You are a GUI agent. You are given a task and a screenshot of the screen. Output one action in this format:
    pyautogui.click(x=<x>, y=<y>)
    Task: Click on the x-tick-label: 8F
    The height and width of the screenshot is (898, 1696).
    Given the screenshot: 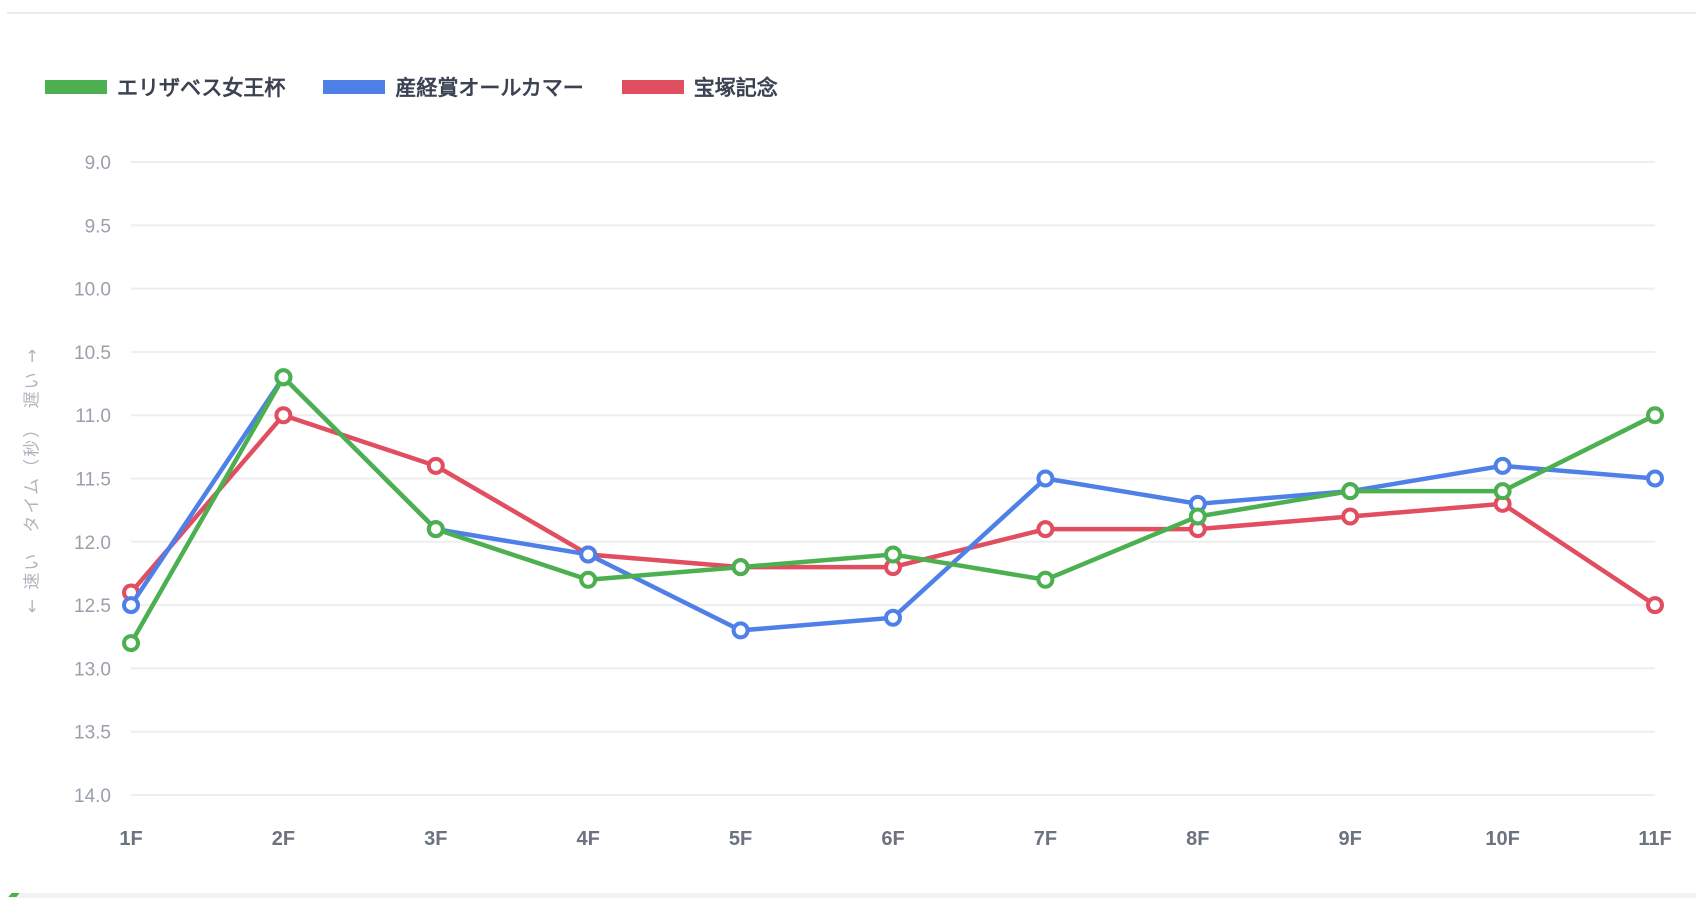 What is the action you would take?
    pyautogui.click(x=1197, y=839)
    